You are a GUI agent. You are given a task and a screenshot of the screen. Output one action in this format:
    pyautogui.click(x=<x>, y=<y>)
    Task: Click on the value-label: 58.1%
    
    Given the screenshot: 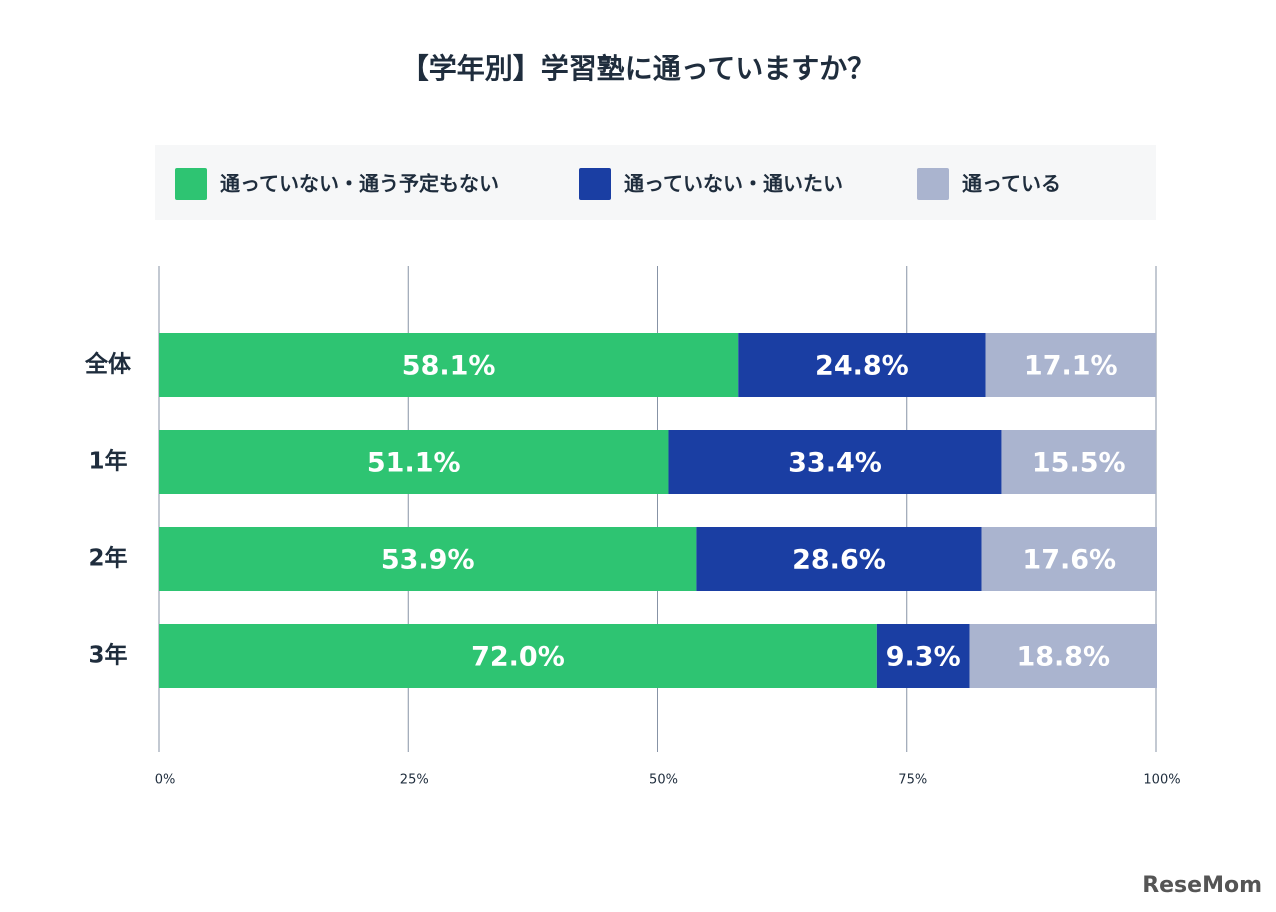 What is the action you would take?
    pyautogui.click(x=449, y=366)
    